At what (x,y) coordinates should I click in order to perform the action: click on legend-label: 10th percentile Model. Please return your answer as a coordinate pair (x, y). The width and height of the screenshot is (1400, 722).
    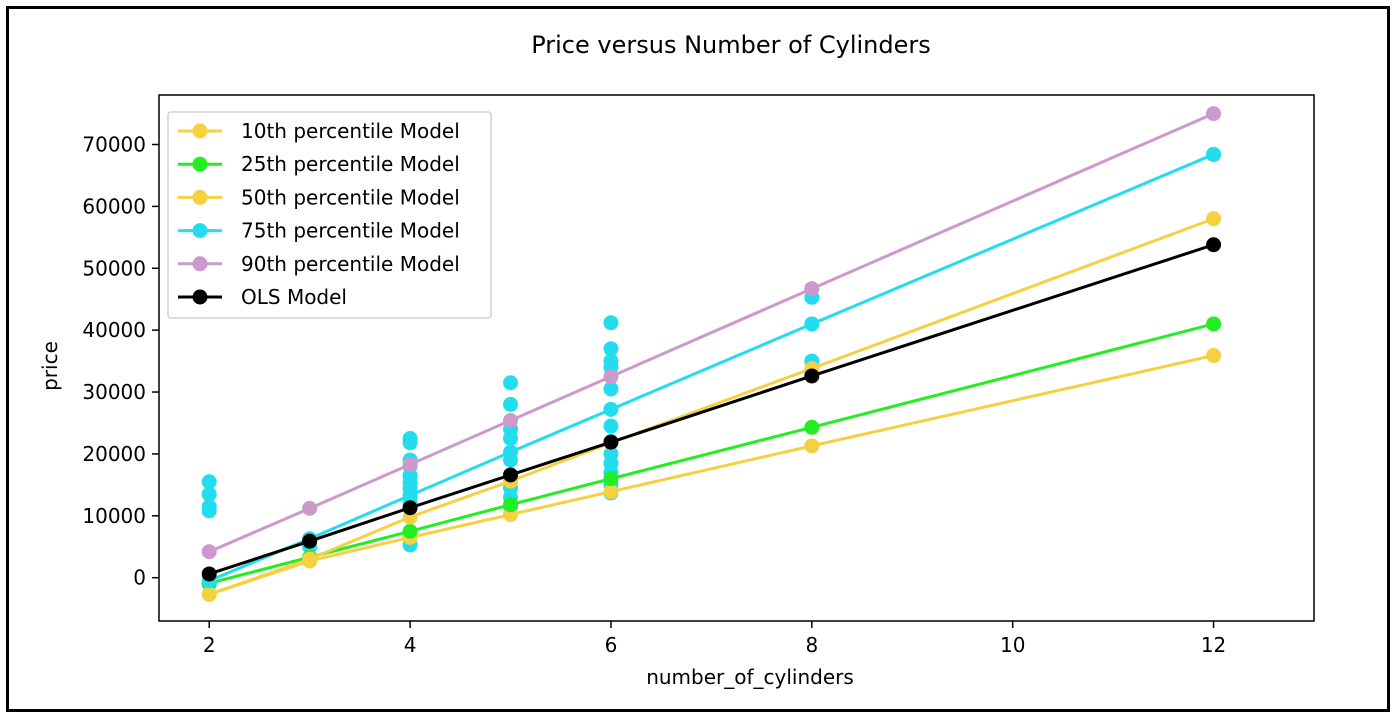
    Looking at the image, I should click on (350, 131).